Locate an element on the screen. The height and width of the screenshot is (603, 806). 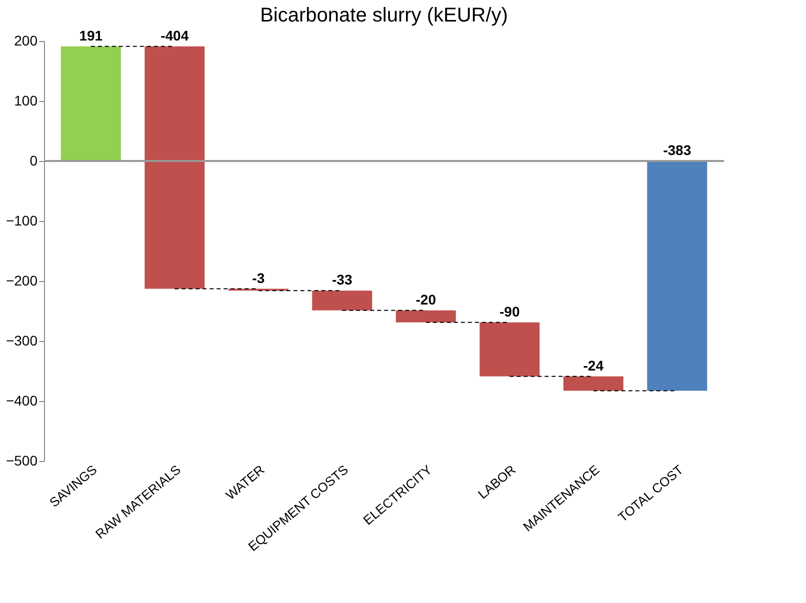
data-label: -404 is located at coordinates (174, 35).